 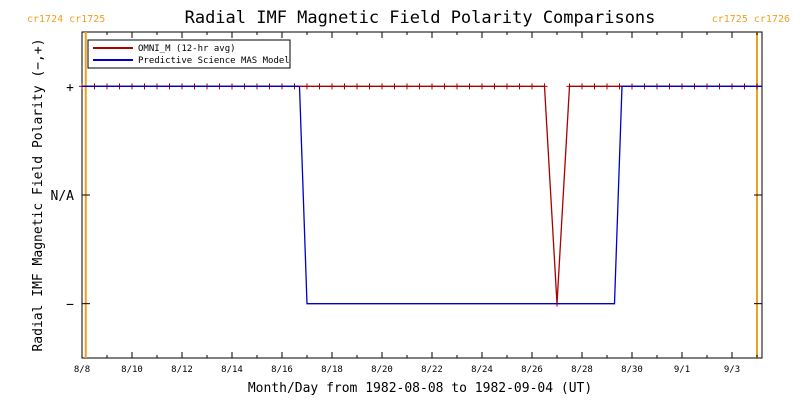 I want to click on x-tick-label: 8/20, so click(x=382, y=370).